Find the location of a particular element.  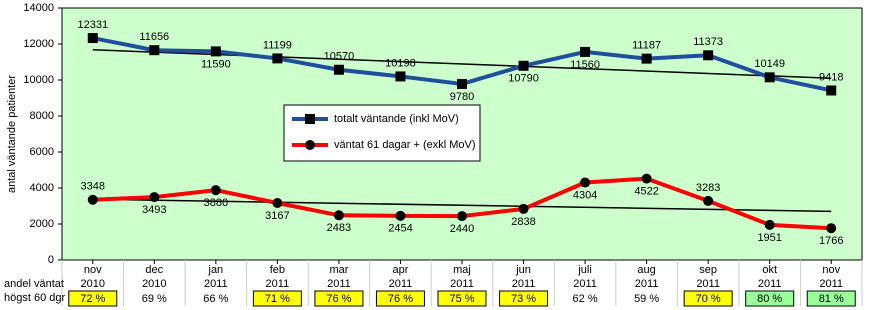

x-tick-label: sep is located at coordinates (708, 270).